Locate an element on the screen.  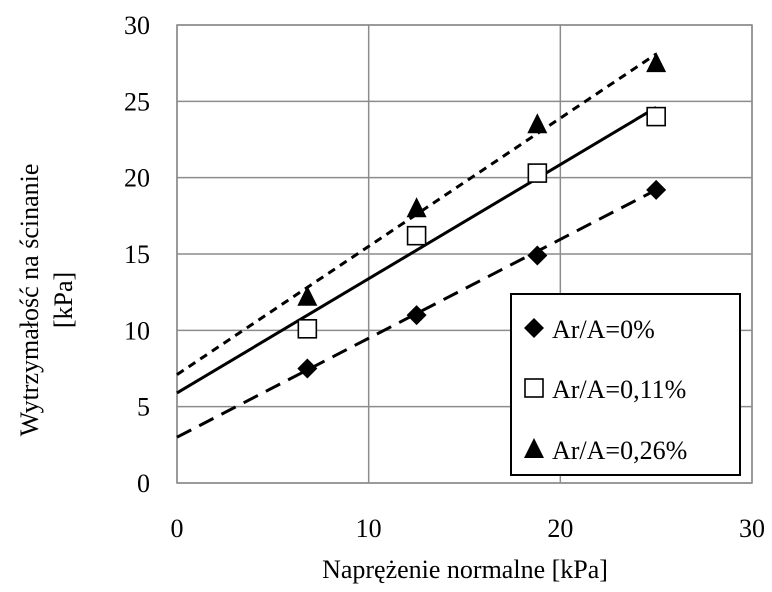
y-tick-label: 25 is located at coordinates (137, 101).